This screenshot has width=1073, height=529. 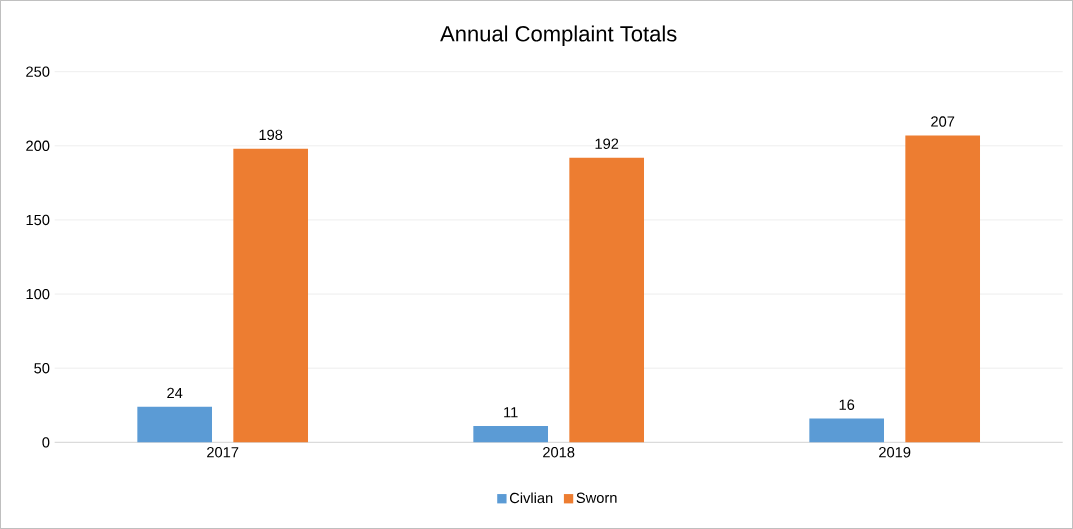 What do you see at coordinates (38, 294) in the screenshot?
I see `y-tick-label: 100` at bounding box center [38, 294].